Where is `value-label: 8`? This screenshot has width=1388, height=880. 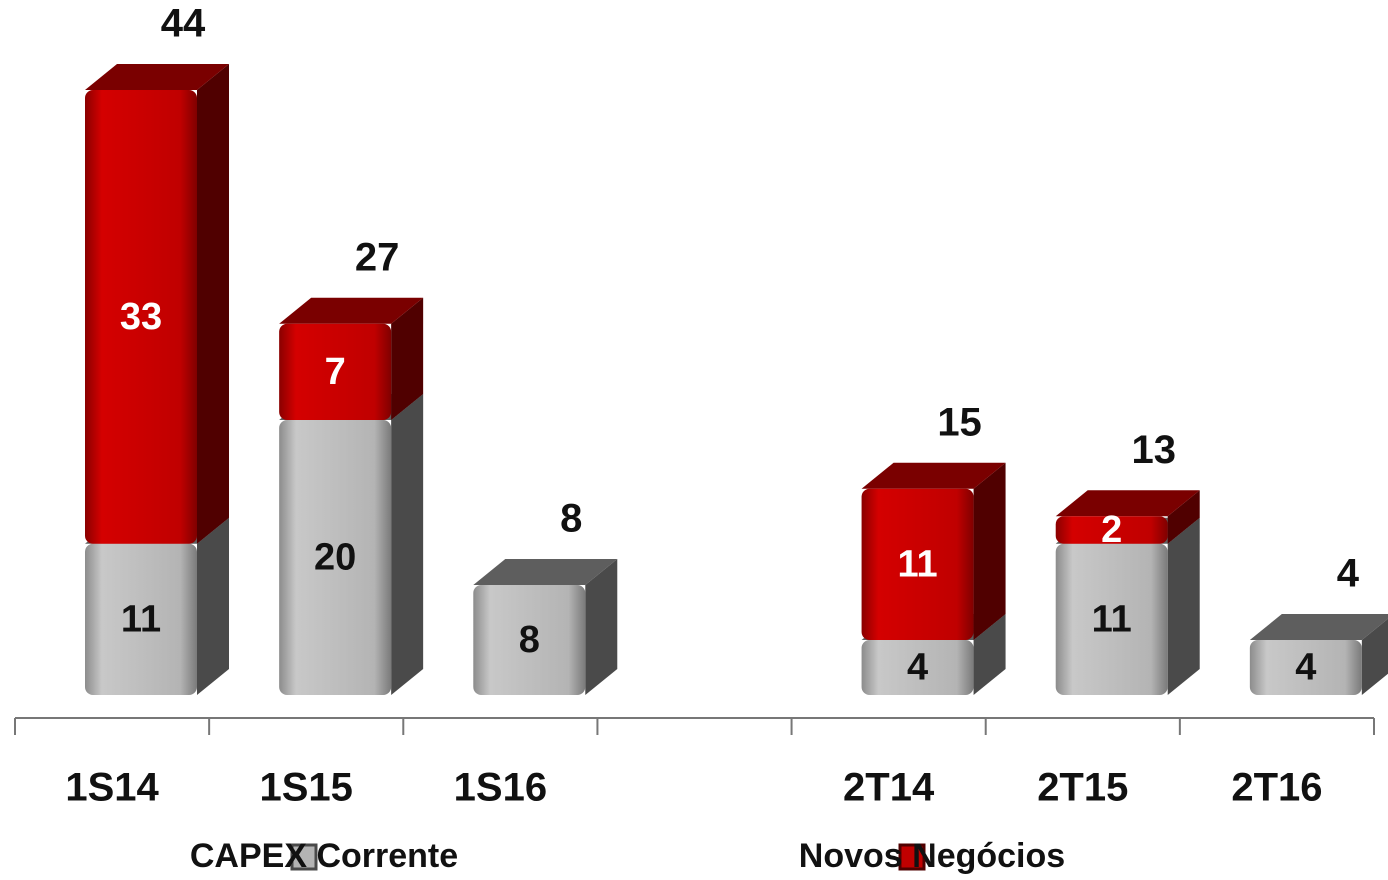 value-label: 8 is located at coordinates (529, 640).